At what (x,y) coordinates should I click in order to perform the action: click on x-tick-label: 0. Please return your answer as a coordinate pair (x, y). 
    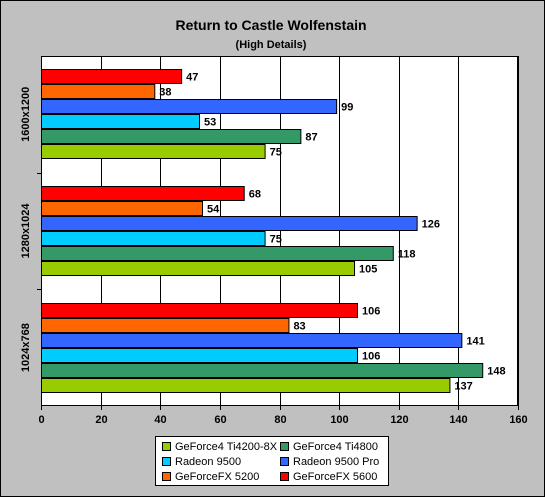
    Looking at the image, I should click on (41, 420).